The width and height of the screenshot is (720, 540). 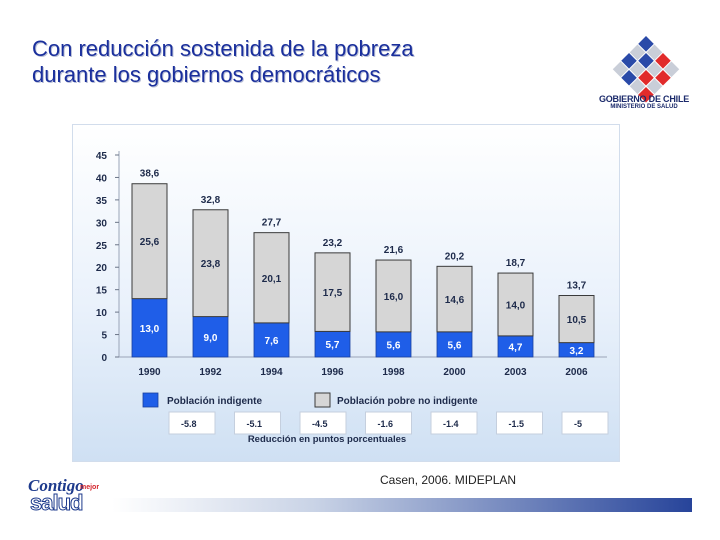 What do you see at coordinates (448, 480) in the screenshot?
I see `source-note: Casen, 2006. MIDEPLAN` at bounding box center [448, 480].